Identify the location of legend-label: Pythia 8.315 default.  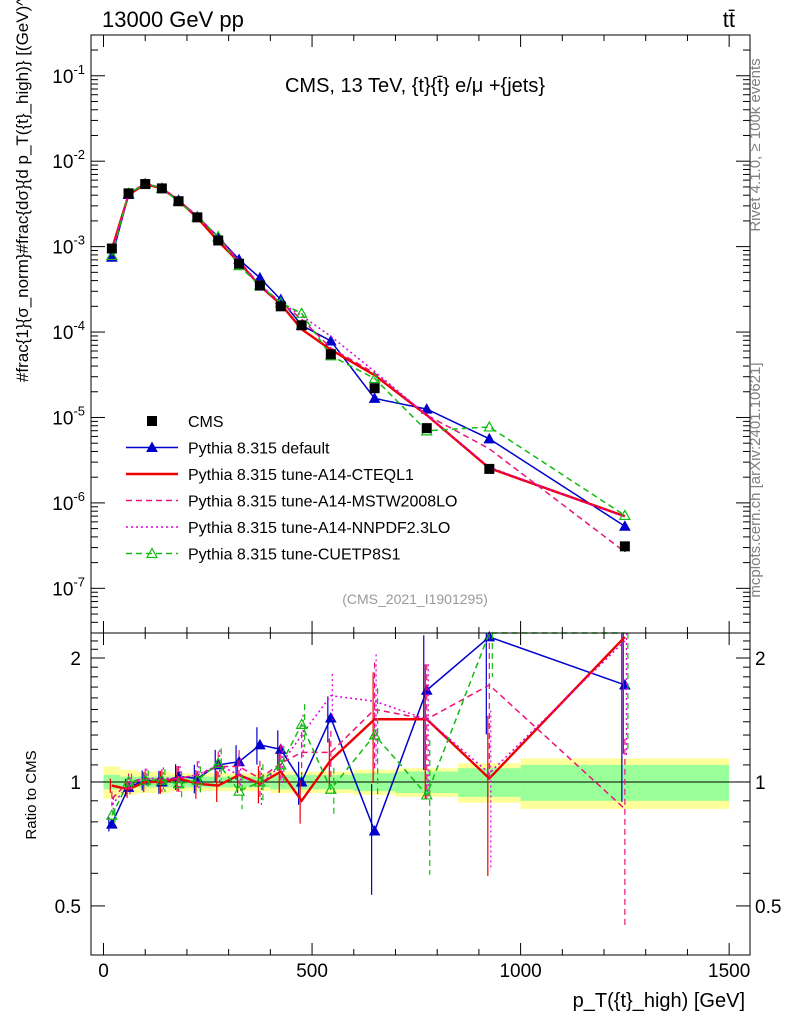
(259, 449).